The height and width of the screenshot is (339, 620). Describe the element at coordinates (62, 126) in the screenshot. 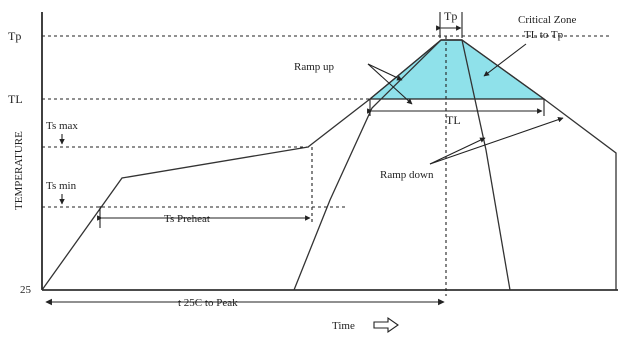

I see `ts-max-label: Ts max` at that location.